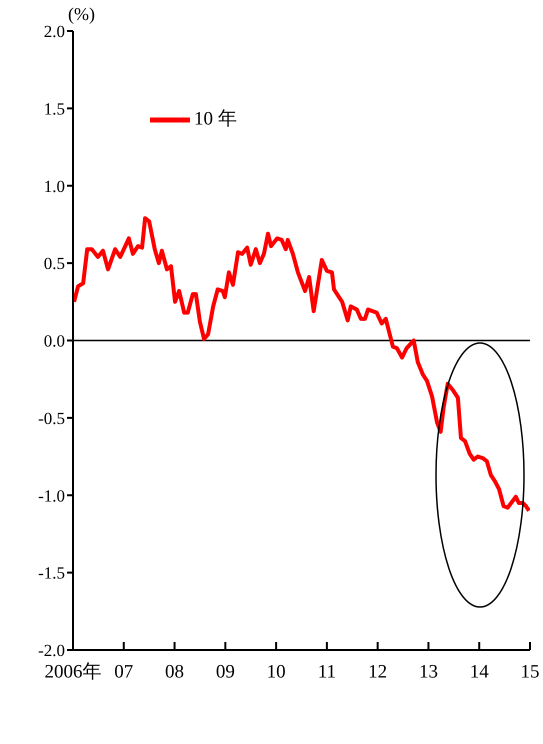 Image resolution: width=543 pixels, height=744 pixels. What do you see at coordinates (73, 671) in the screenshot?
I see `x-tick-label: 2006年` at bounding box center [73, 671].